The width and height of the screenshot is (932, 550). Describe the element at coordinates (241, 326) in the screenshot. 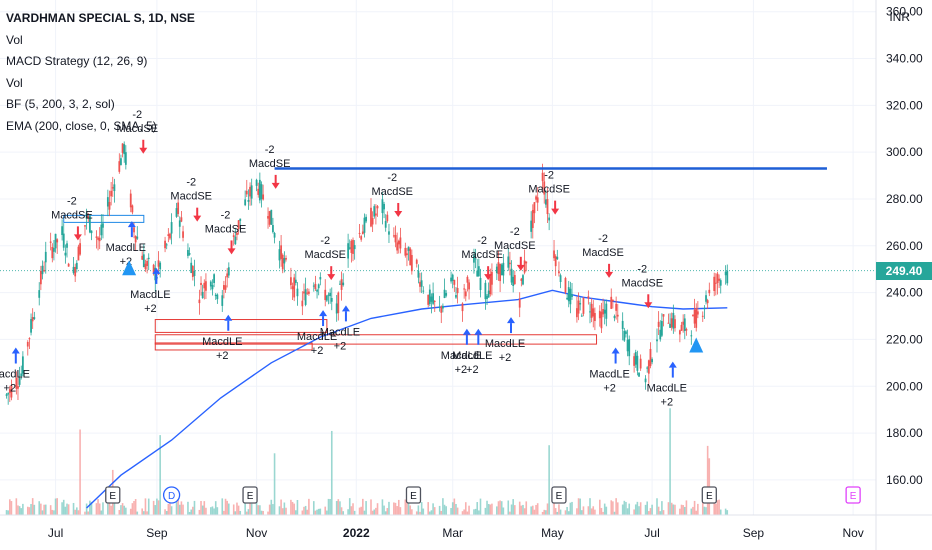

I see `zone-box` at that location.